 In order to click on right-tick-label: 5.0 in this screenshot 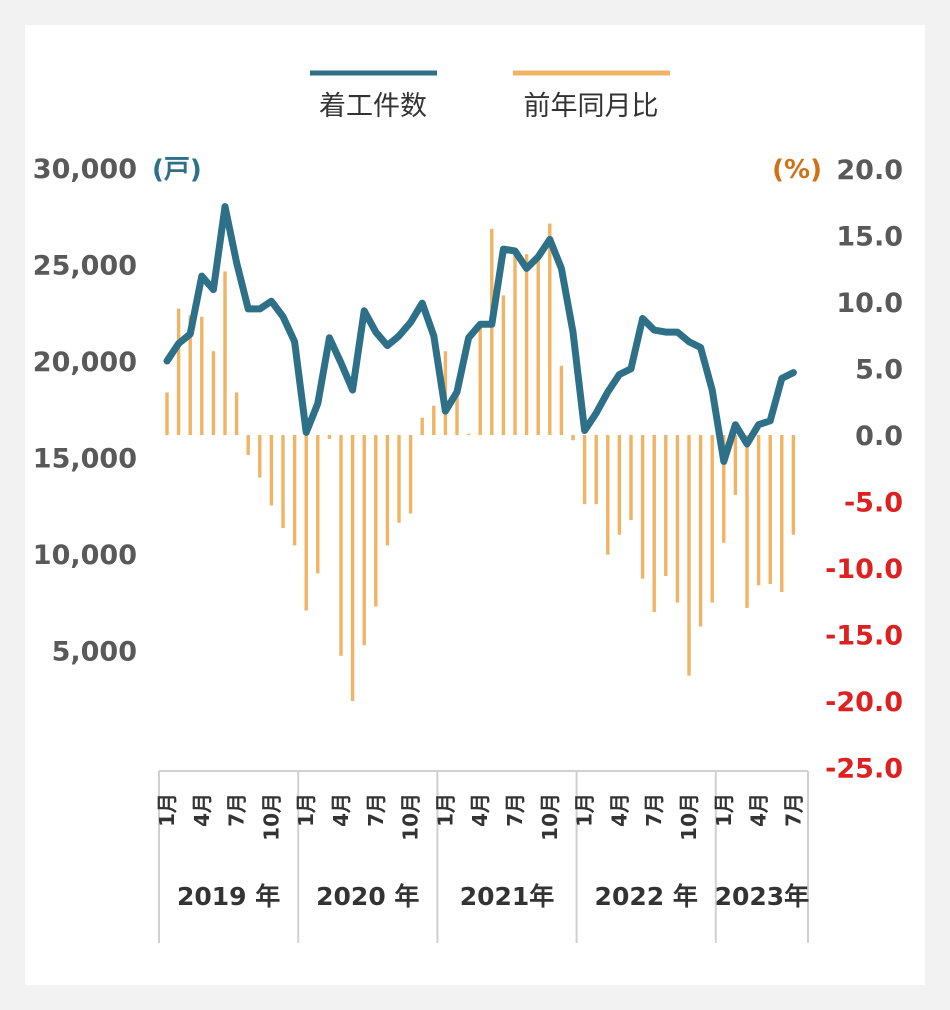, I will do `click(879, 370)`.